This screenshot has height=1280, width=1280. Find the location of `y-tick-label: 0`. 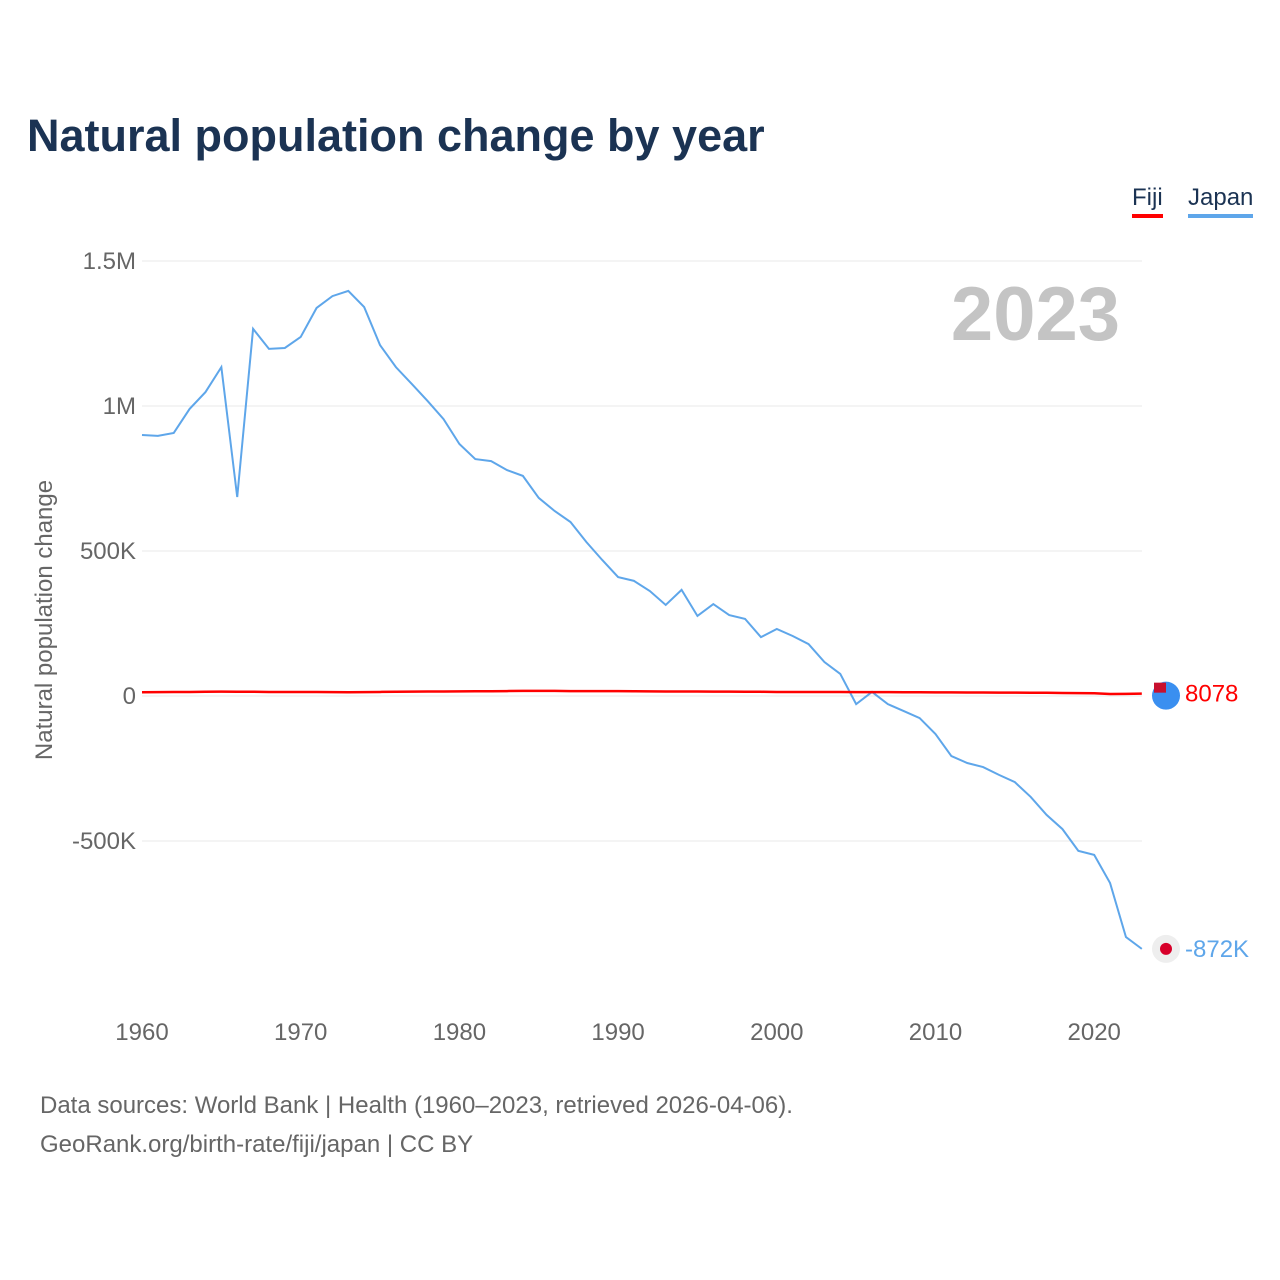

y-tick-label: 0 is located at coordinates (129, 696).